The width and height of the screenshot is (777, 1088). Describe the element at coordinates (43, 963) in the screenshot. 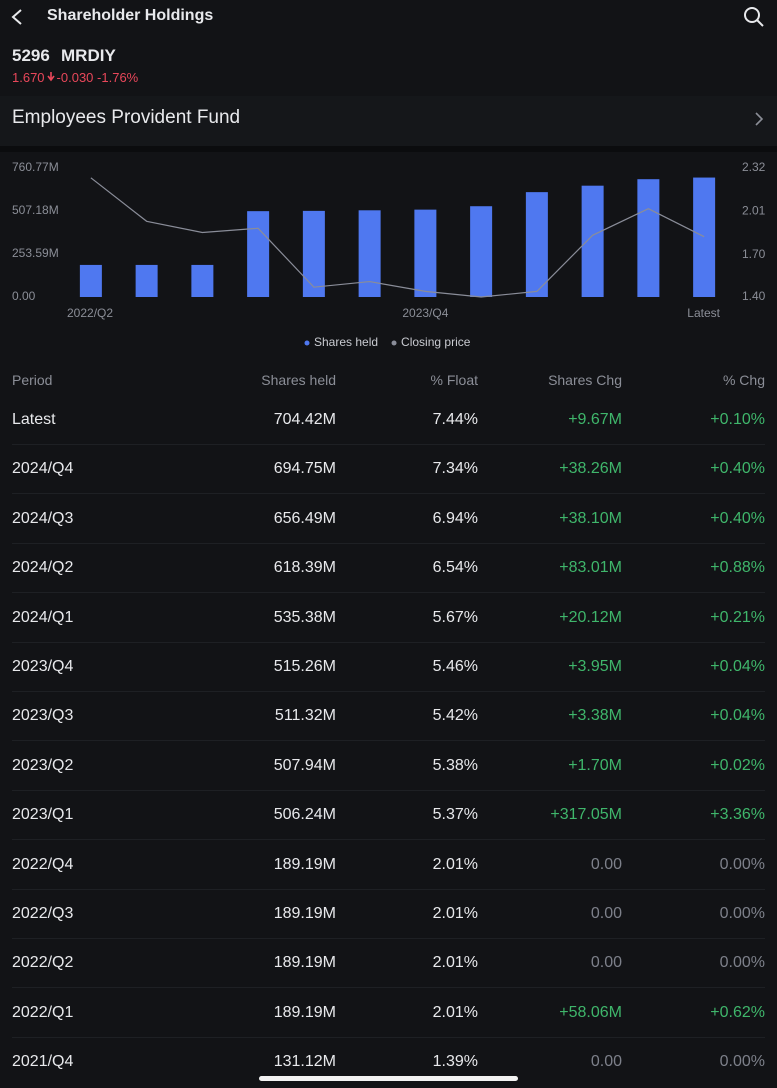

I see `table-cell: 2022/Q2` at that location.